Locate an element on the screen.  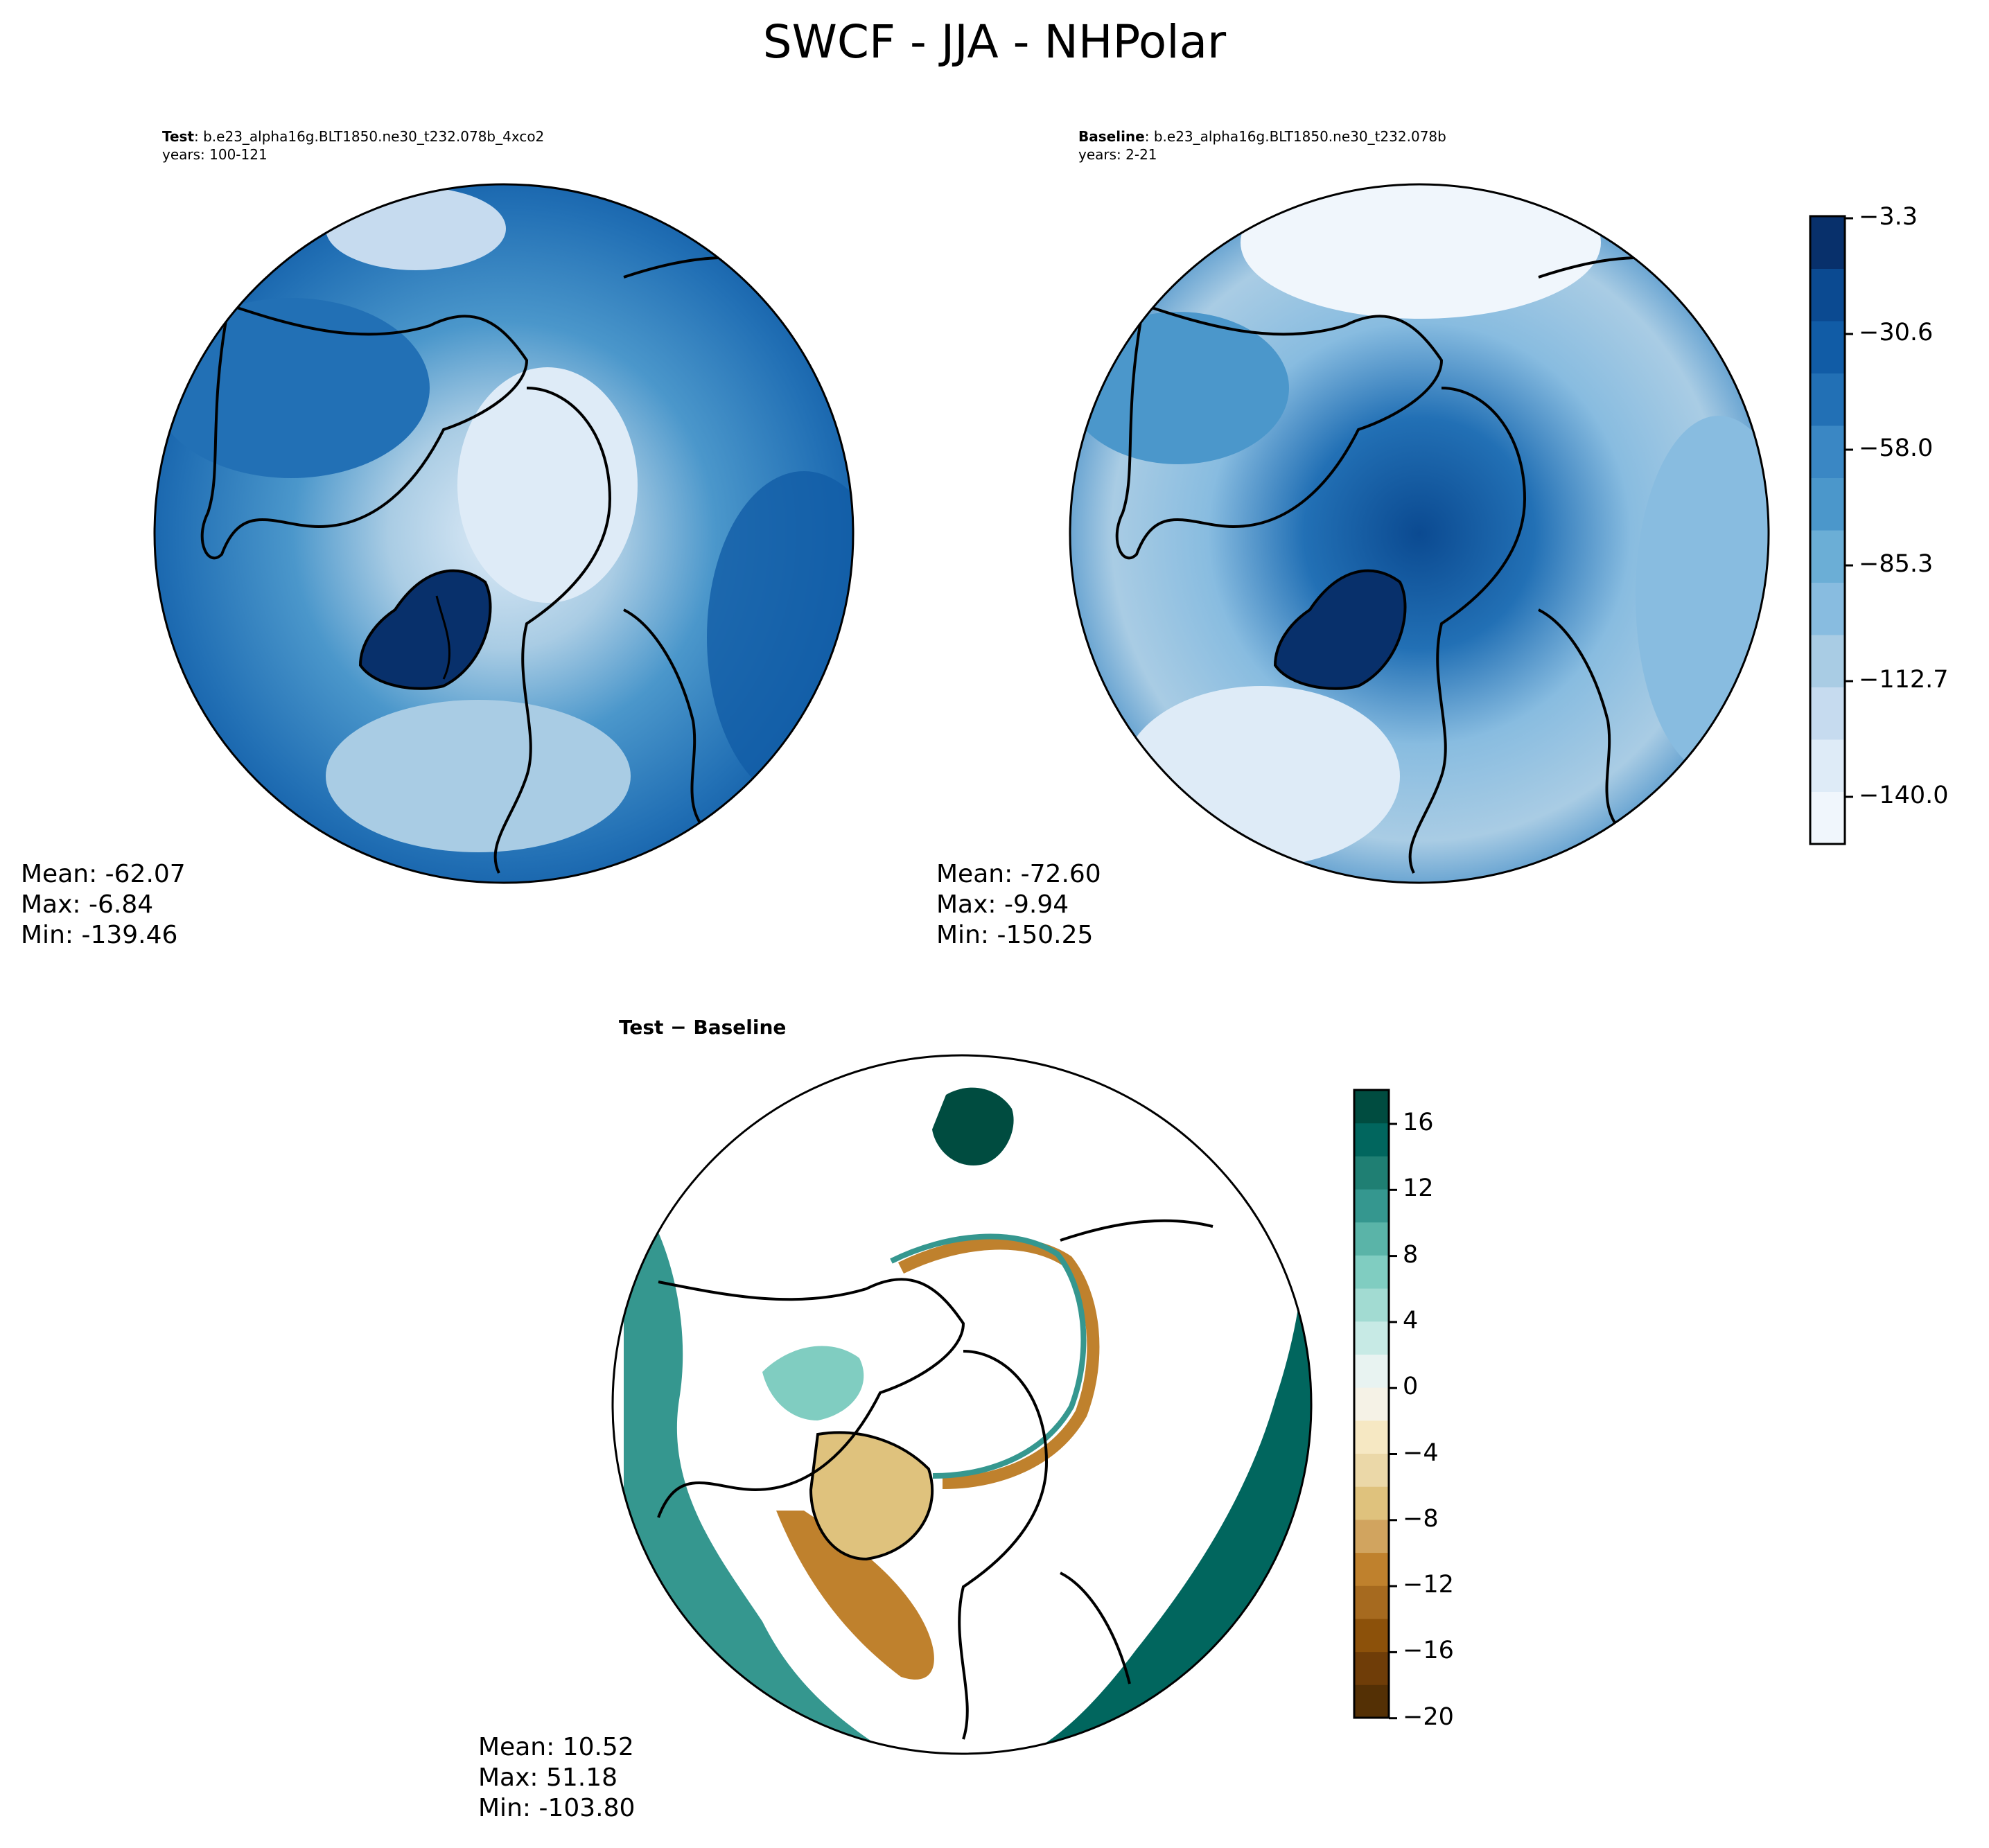
diff-map is located at coordinates (962, 1404).